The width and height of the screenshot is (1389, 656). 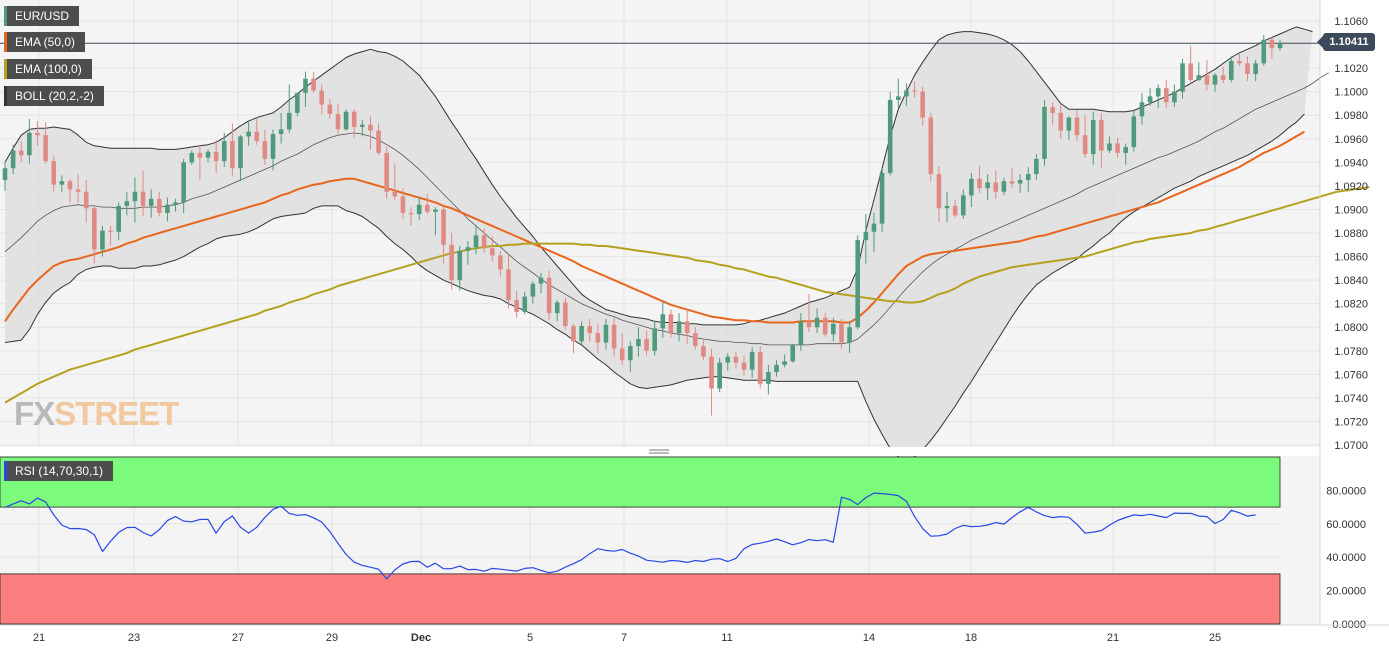 I want to click on price-tick-label-11: 1.0820, so click(x=1351, y=305).